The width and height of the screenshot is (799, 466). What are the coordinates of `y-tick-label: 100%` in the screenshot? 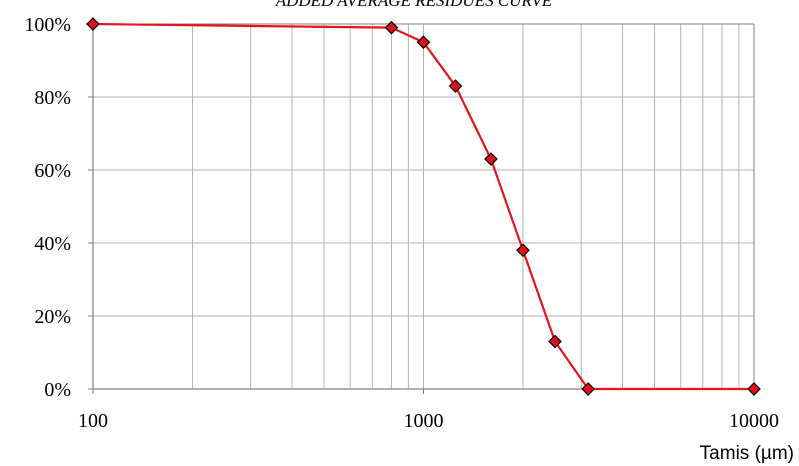 It's located at (47, 25).